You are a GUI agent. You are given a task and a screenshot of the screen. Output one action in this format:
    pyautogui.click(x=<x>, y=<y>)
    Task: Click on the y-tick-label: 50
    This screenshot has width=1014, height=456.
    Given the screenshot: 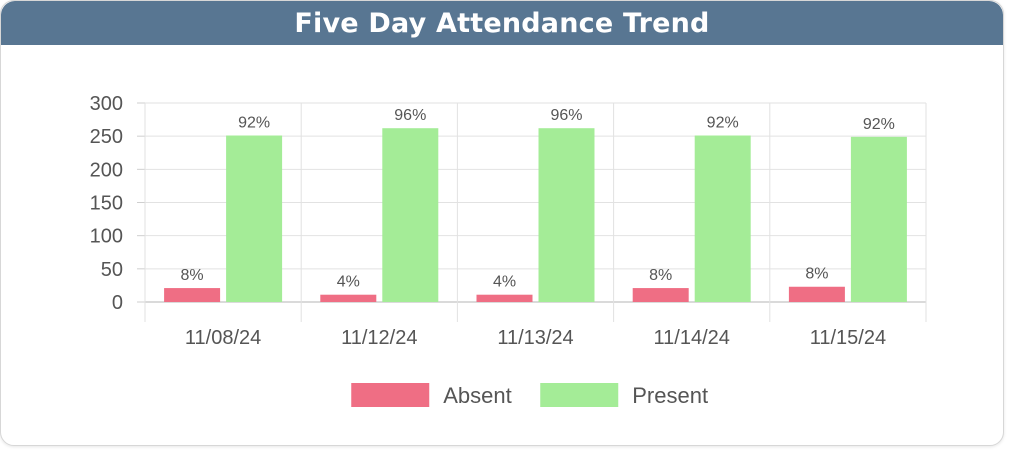 What is the action you would take?
    pyautogui.click(x=112, y=270)
    